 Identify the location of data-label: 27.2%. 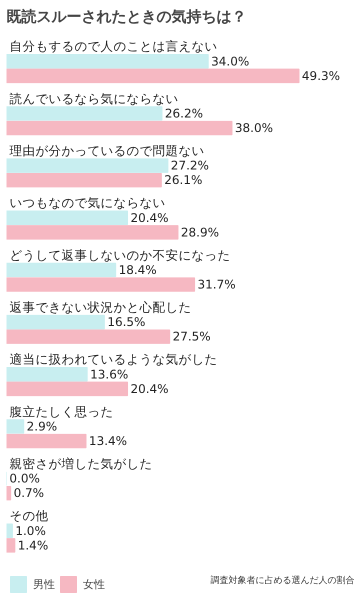
(189, 165).